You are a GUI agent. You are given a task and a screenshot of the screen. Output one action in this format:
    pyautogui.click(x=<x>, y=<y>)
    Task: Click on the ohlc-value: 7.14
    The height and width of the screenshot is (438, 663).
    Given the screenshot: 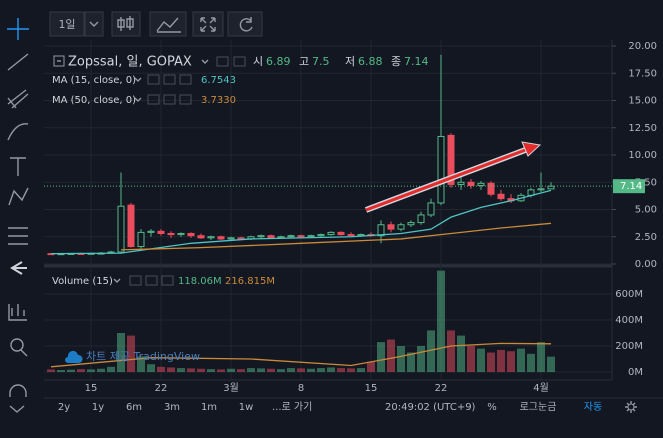 What is the action you would take?
    pyautogui.click(x=416, y=61)
    